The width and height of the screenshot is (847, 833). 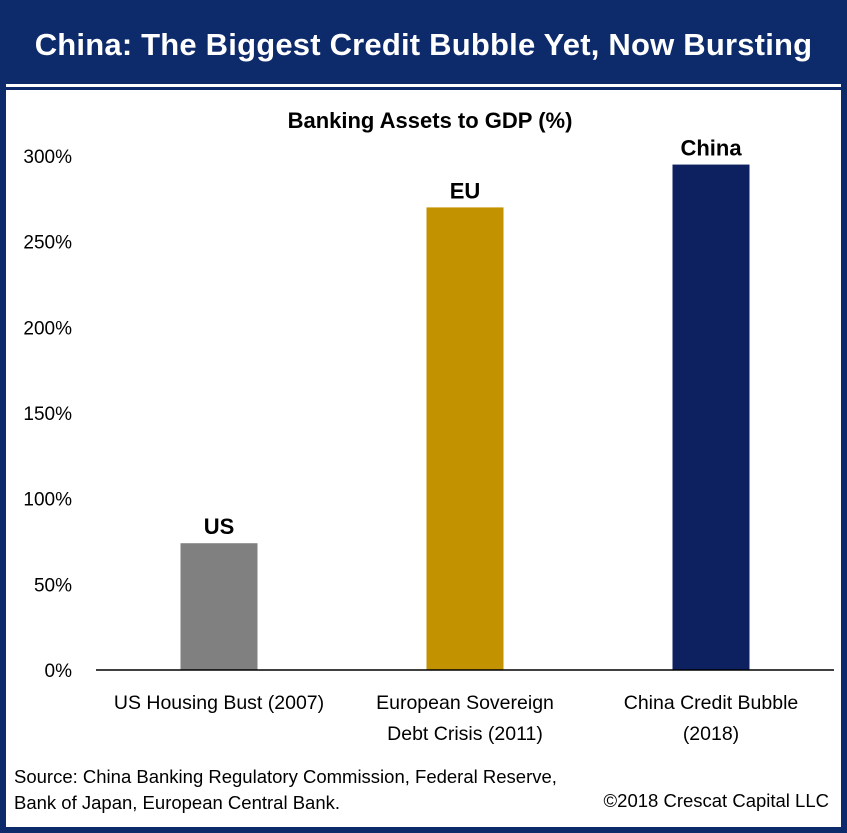 I want to click on copyright-note: ©2018 Crescat Capital LLC, so click(x=716, y=800).